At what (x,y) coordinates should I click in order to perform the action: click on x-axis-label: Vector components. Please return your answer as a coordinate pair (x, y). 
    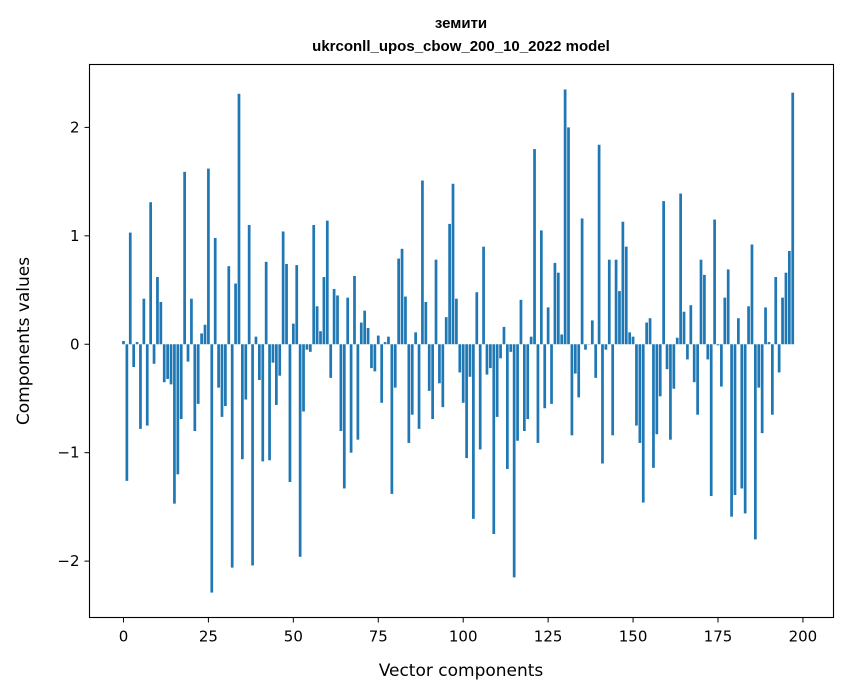
    Looking at the image, I should click on (461, 671).